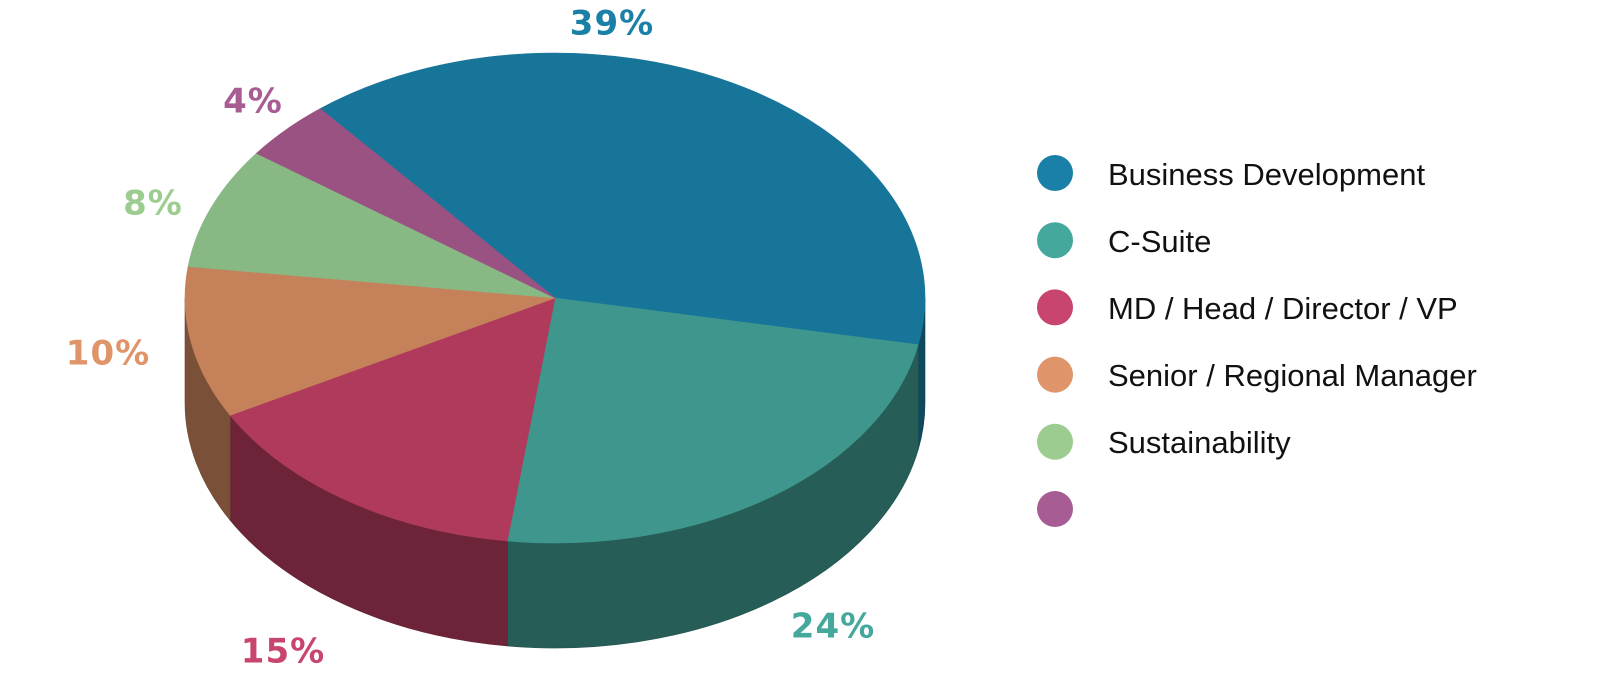 Image resolution: width=1600 pixels, height=692 pixels. Describe the element at coordinates (1292, 375) in the screenshot. I see `legend-label: Senior / Regional Manager` at that location.